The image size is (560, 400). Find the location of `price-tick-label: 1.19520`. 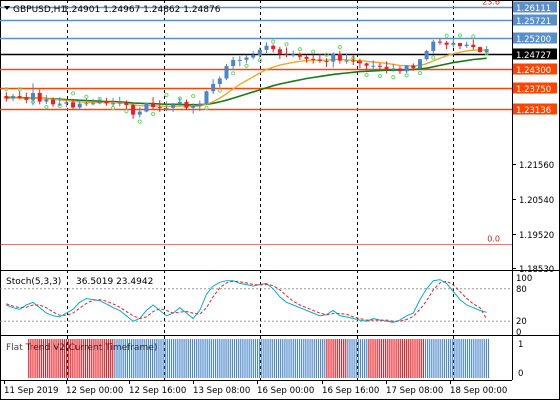

price-tick-label: 1.19520 is located at coordinates (536, 236).